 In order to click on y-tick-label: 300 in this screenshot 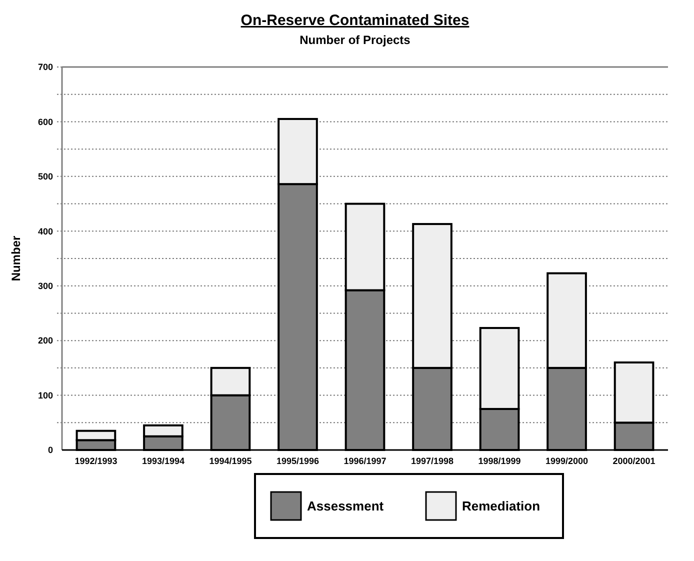, I will do `click(45, 286)`.